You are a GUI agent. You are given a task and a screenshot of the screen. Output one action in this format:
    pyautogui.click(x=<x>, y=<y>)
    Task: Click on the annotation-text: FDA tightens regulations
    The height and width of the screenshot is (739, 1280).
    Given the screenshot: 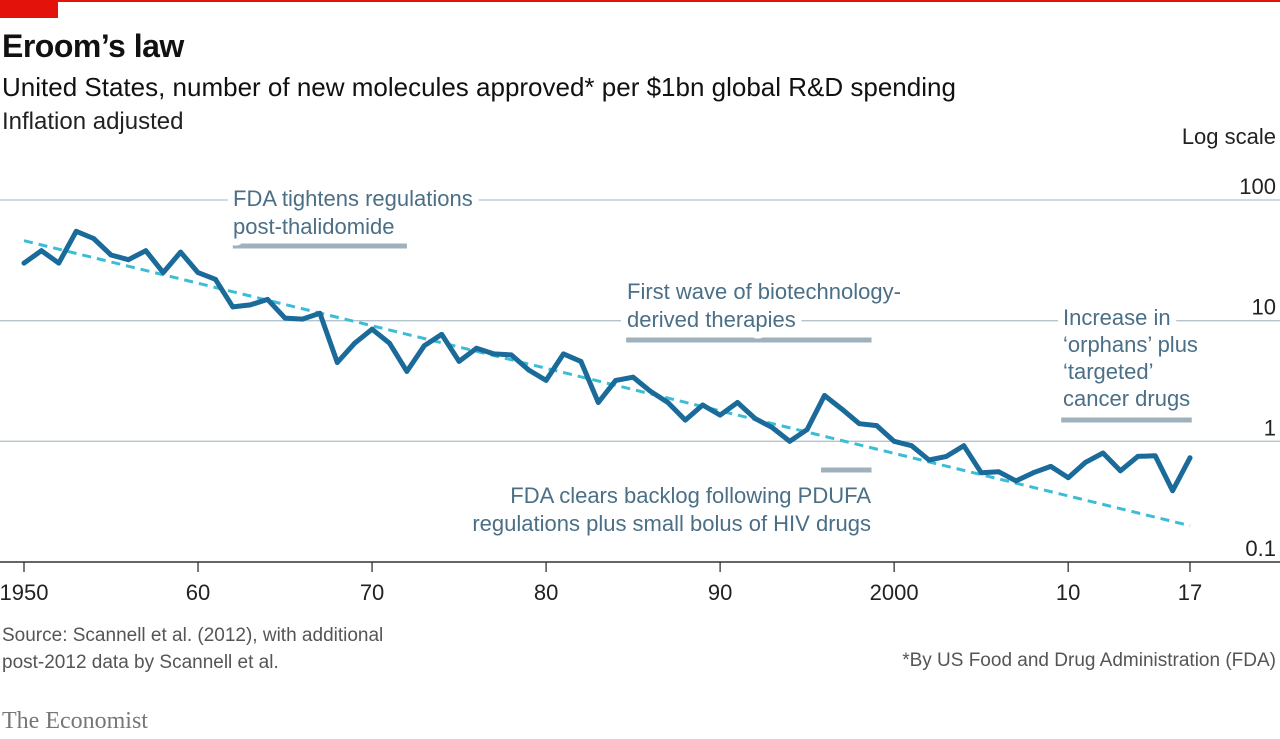 What is the action you would take?
    pyautogui.click(x=353, y=198)
    